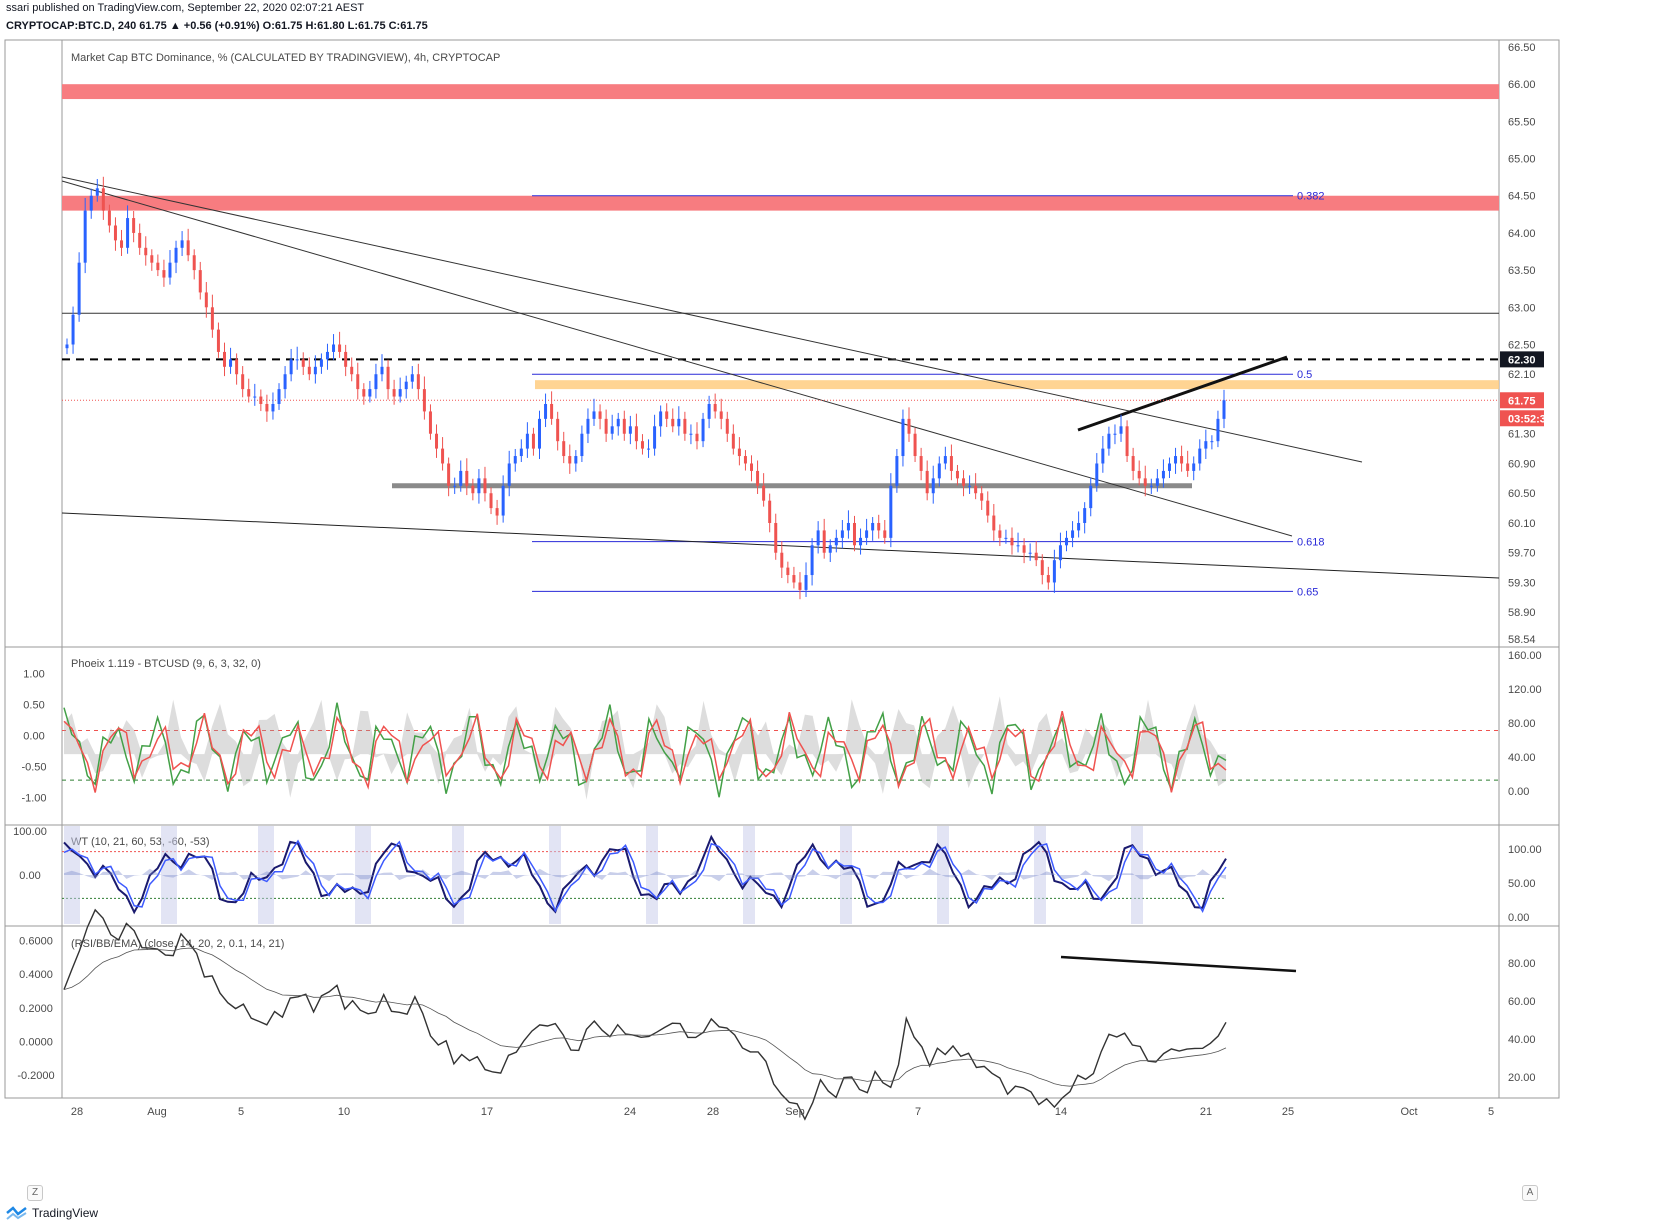 This screenshot has height=1229, width=1663. What do you see at coordinates (1522, 400) in the screenshot?
I see `last-price-badge-bg` at bounding box center [1522, 400].